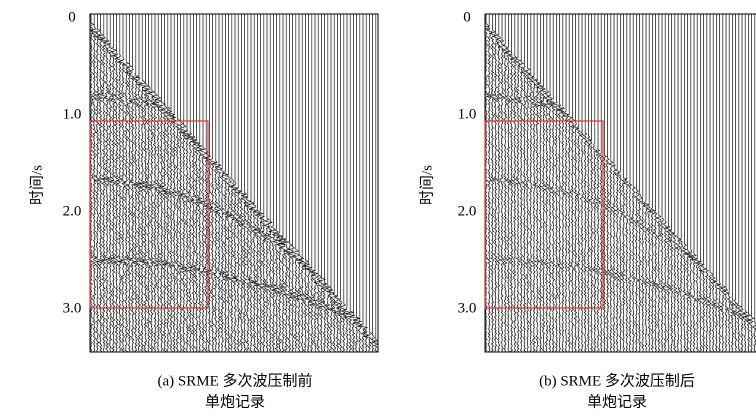  I want to click on y-axis-label: 时间/s, so click(426, 185).